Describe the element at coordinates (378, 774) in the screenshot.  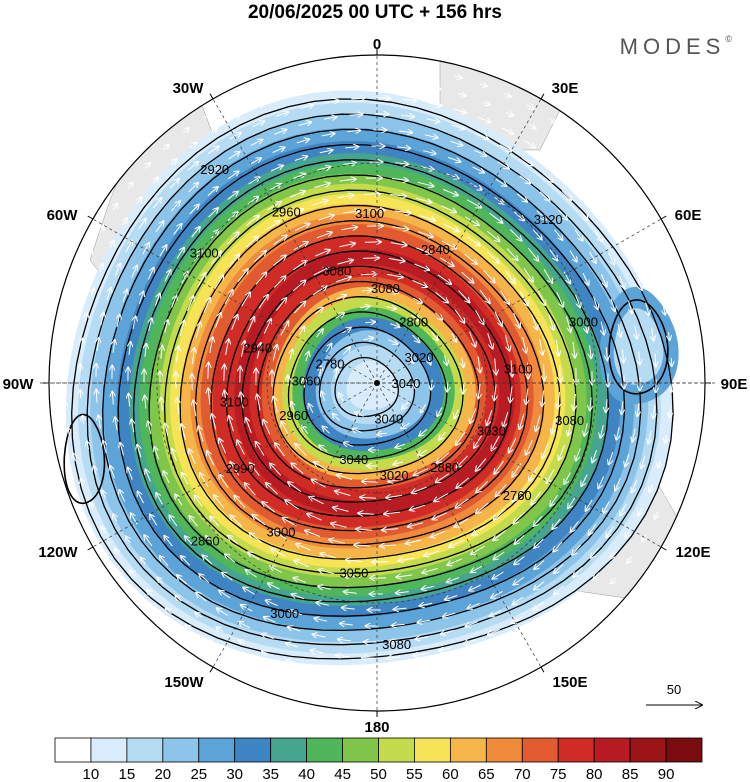
I see `colorbar-tick-50: 50` at that location.